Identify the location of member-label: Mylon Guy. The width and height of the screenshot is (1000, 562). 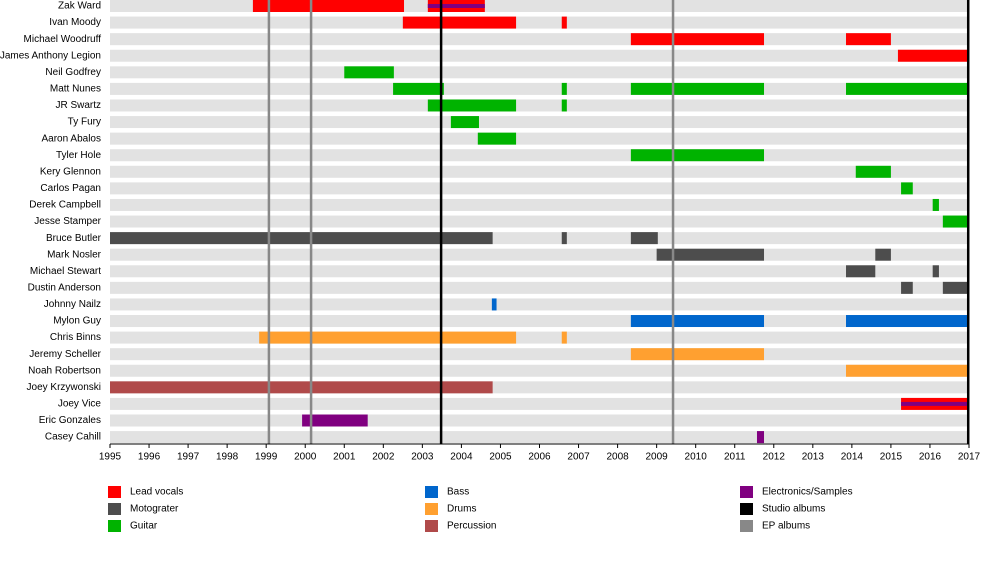
(77, 321).